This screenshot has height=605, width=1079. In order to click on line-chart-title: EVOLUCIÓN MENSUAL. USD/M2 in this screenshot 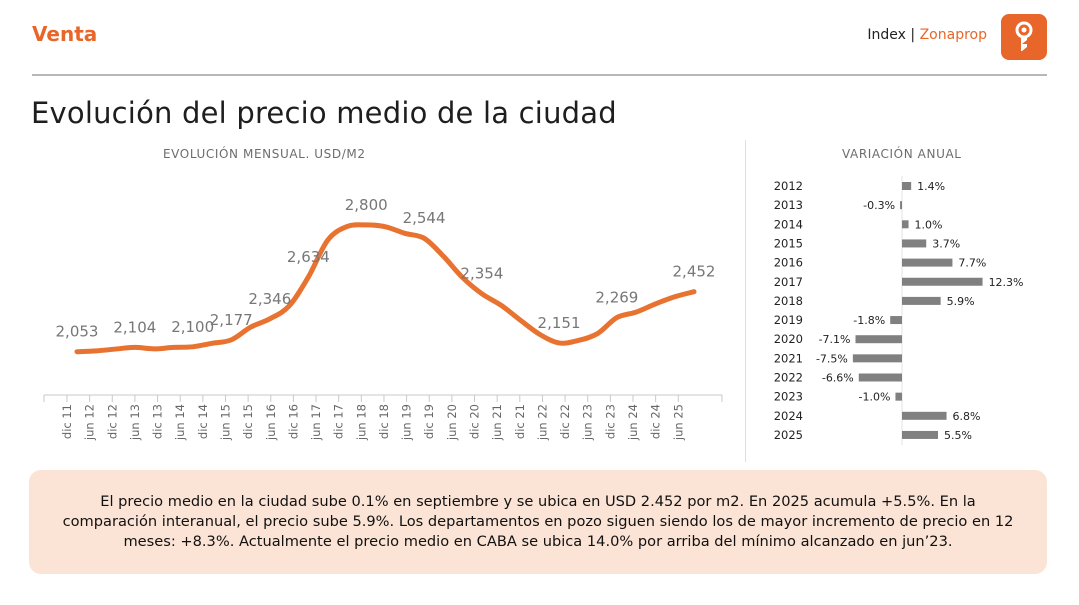, I will do `click(264, 154)`.